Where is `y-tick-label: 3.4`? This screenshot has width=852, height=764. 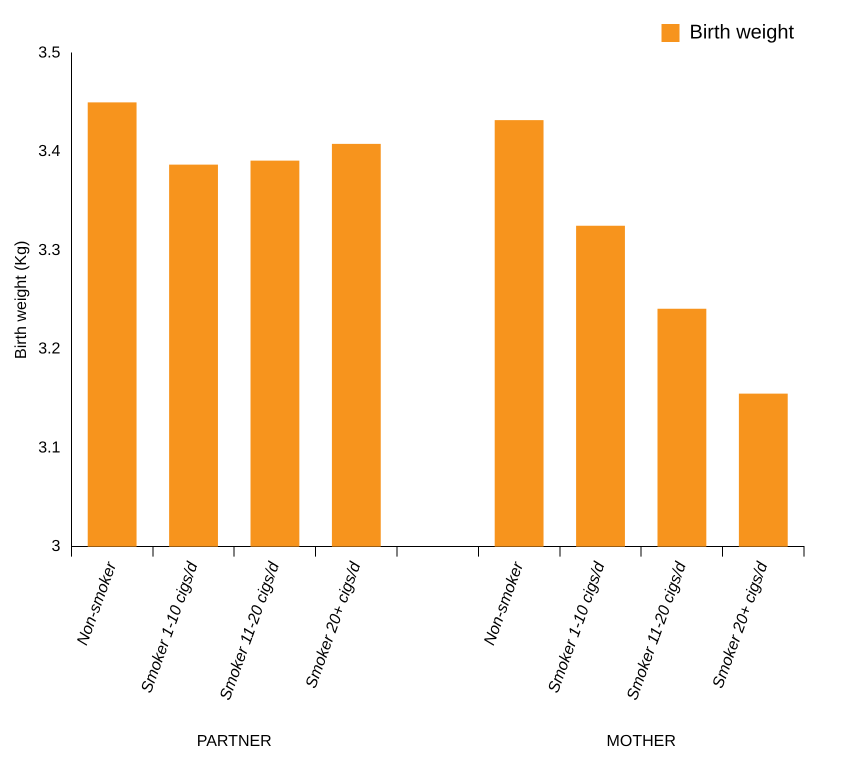 y-tick-label: 3.4 is located at coordinates (49, 151).